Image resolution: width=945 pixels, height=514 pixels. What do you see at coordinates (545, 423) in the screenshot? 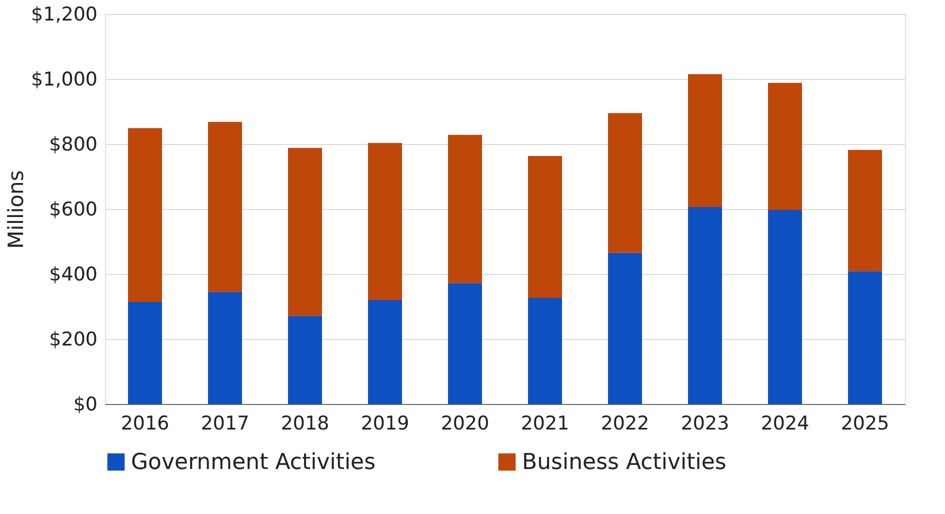
I see `x-tick-label: 2021` at bounding box center [545, 423].